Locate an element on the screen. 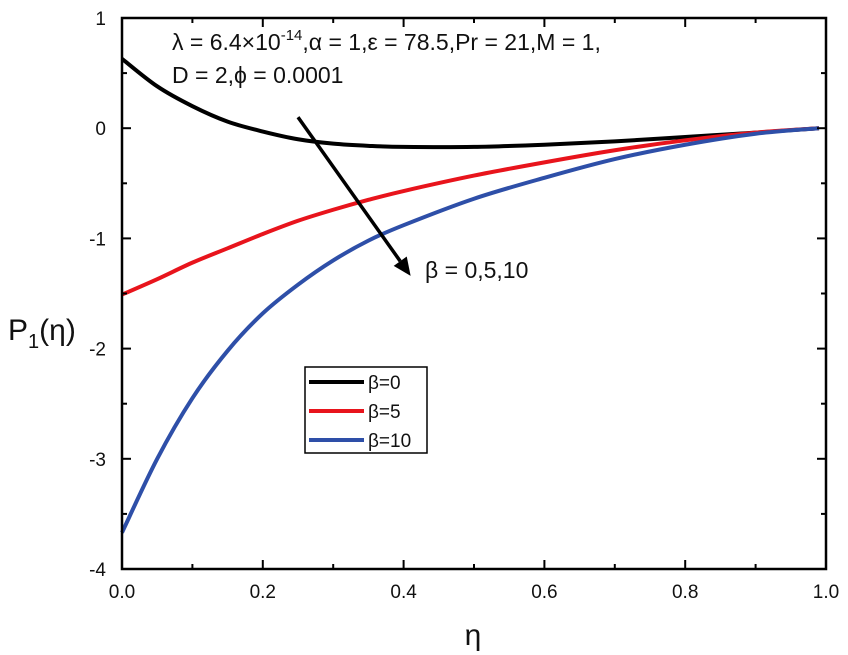  y-axis-title-suffix: (η) is located at coordinates (57, 330).